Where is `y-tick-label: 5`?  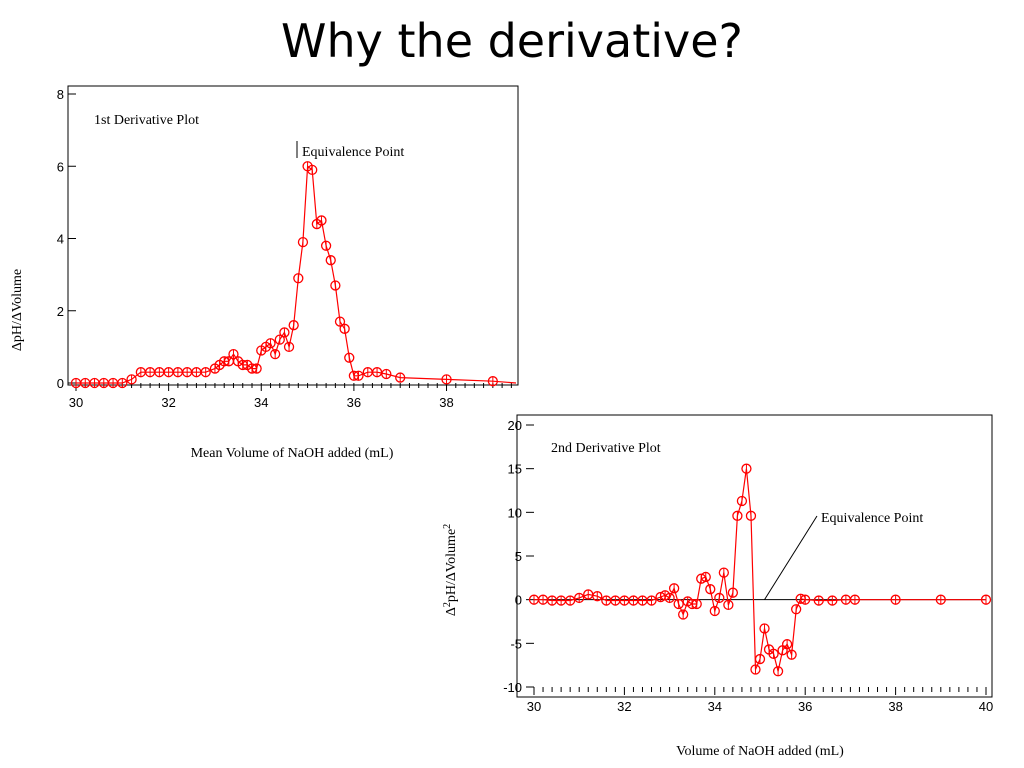
y-tick-label: 5 is located at coordinates (518, 556).